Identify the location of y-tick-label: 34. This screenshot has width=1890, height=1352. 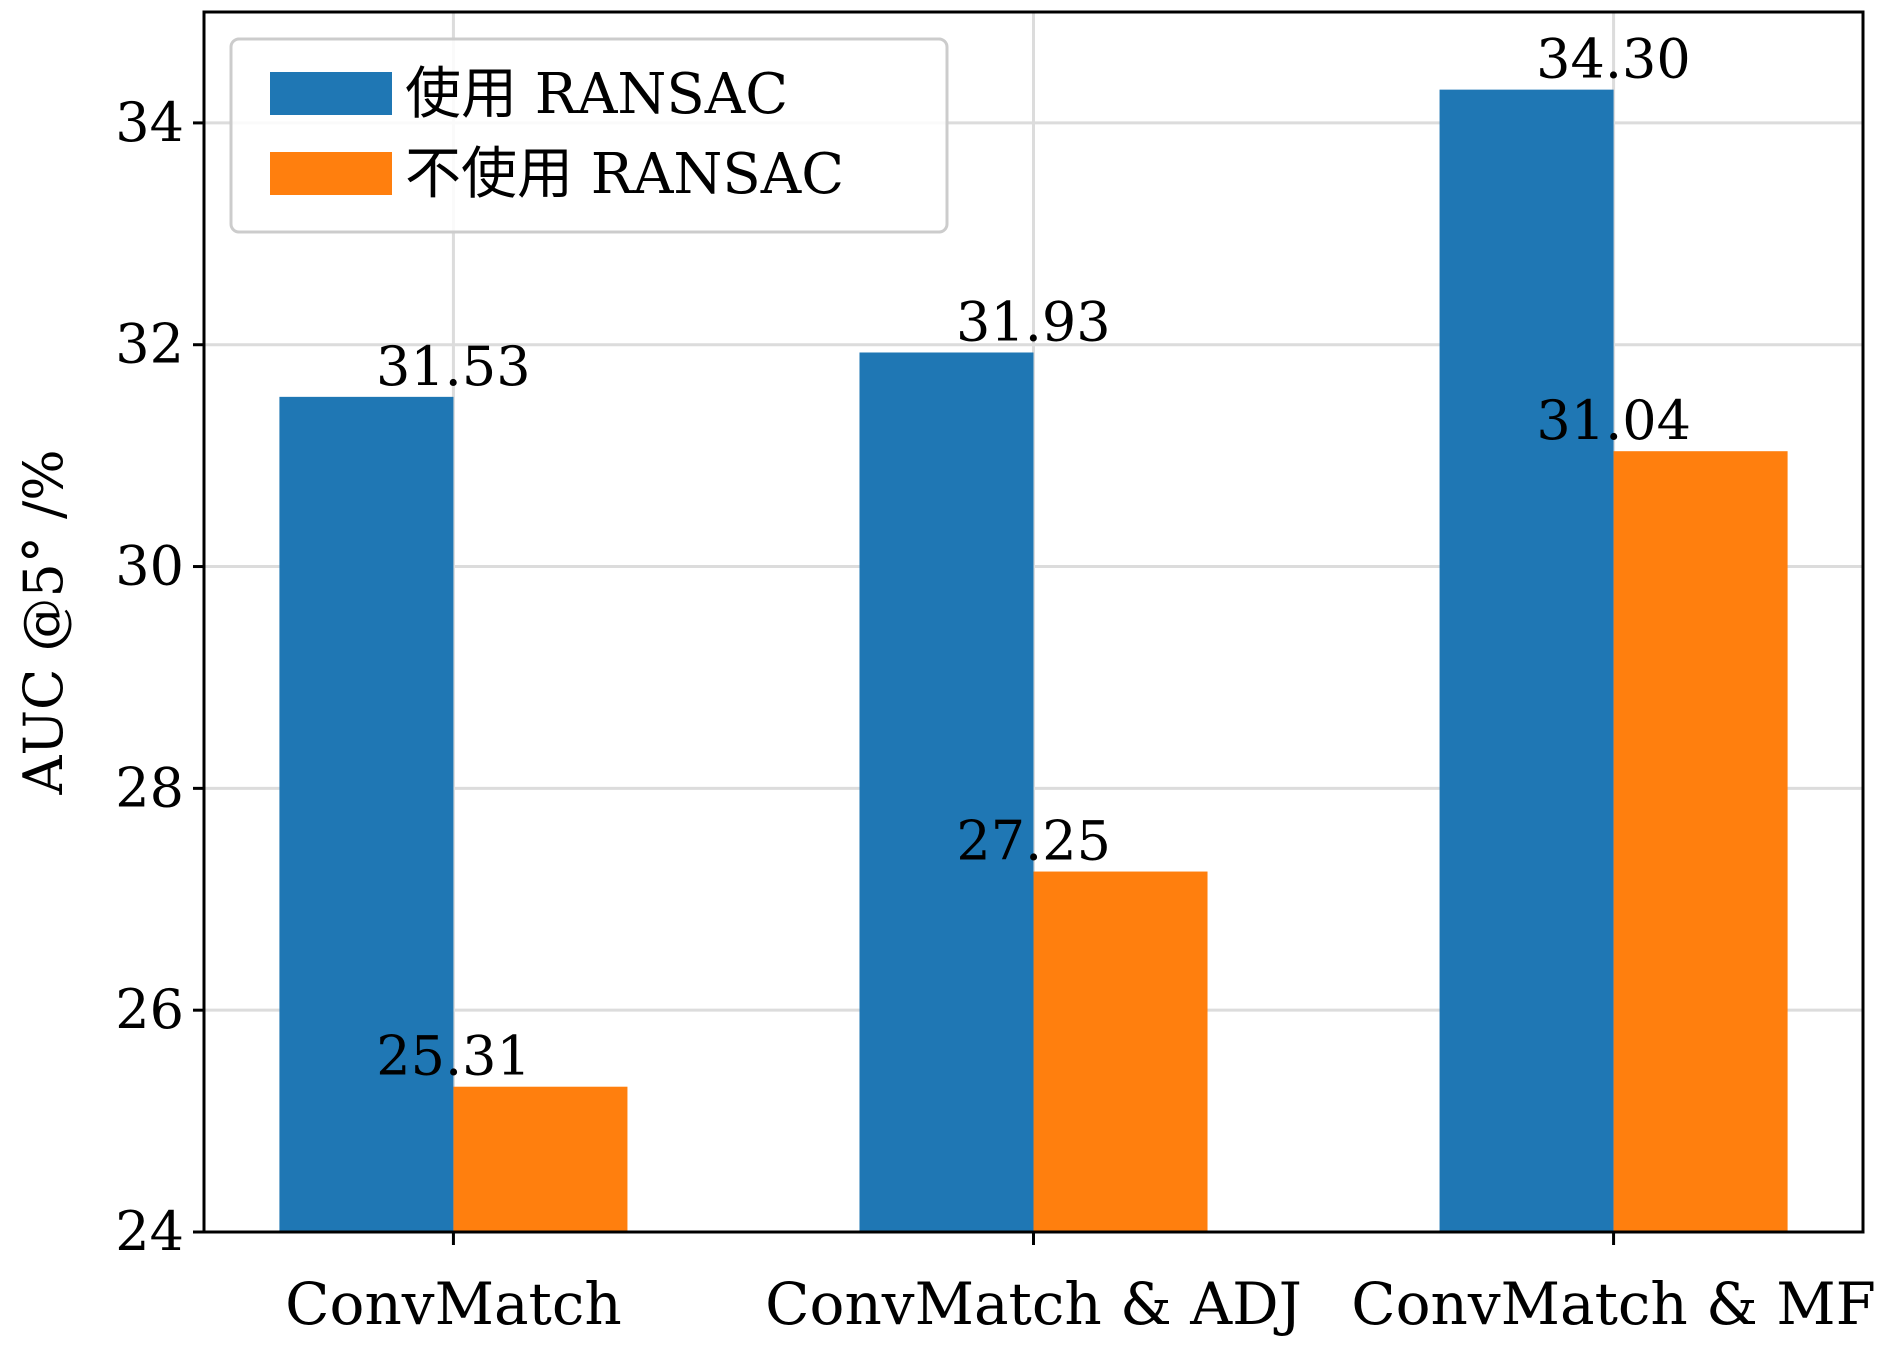
(149, 122).